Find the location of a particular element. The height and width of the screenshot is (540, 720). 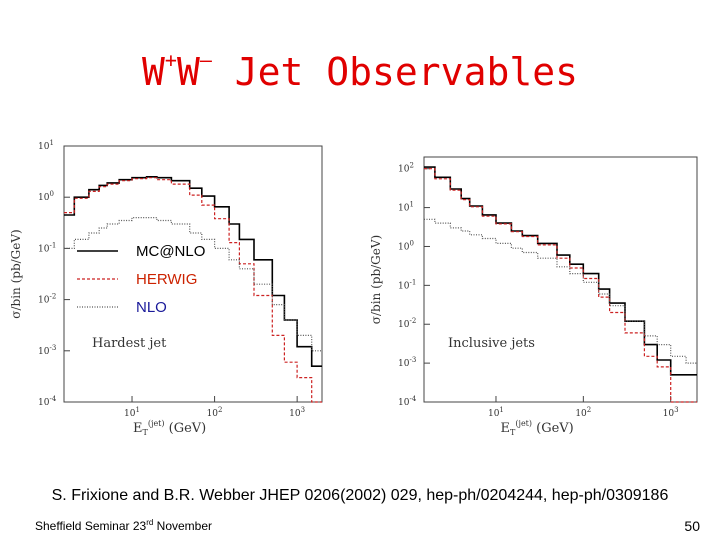

legend-label-mc-nlo: MC@NLO is located at coordinates (170, 251).